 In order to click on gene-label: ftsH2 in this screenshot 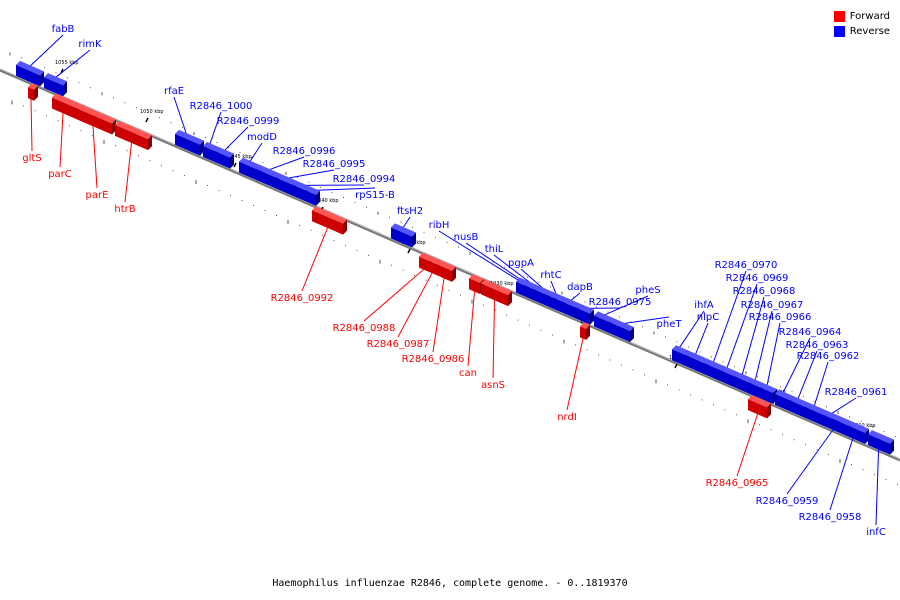, I will do `click(410, 211)`.